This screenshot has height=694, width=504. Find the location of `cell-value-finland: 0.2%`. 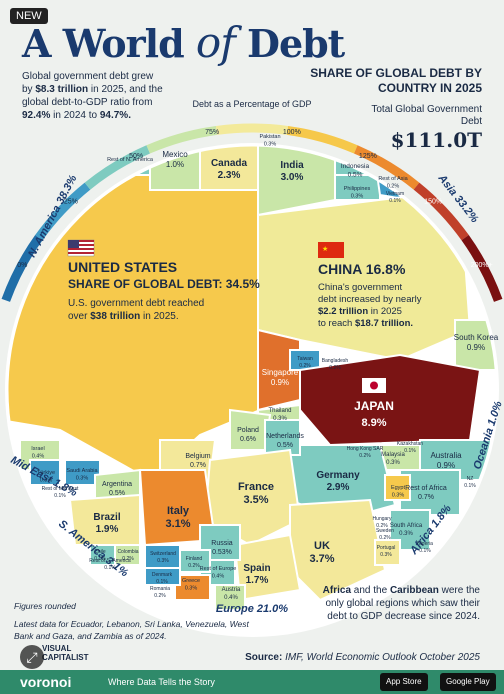

cell-value-finland: 0.2% is located at coordinates (194, 566).